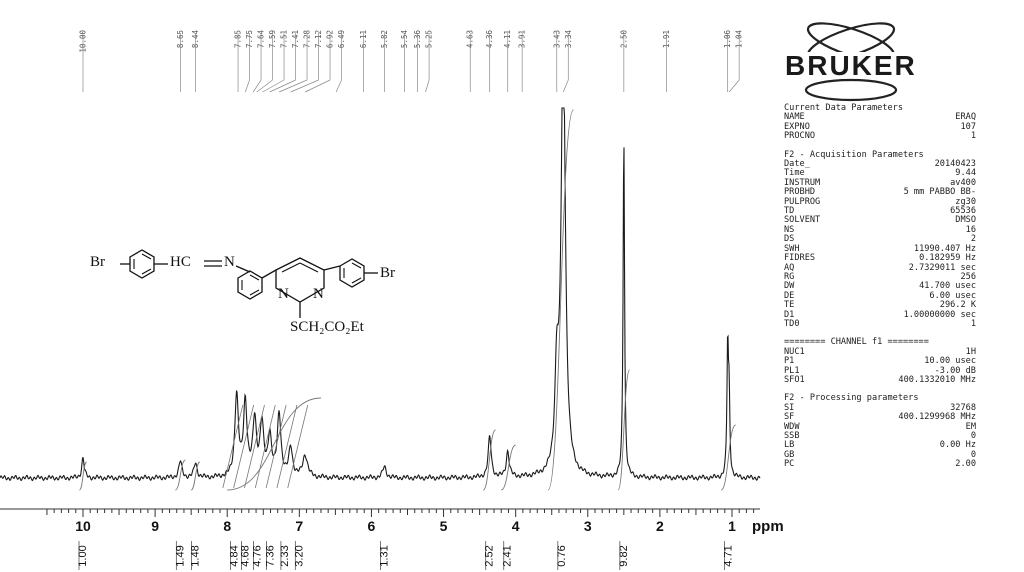 This screenshot has width=1024, height=572. I want to click on param-value: 0.182959 Hz, so click(947, 258).